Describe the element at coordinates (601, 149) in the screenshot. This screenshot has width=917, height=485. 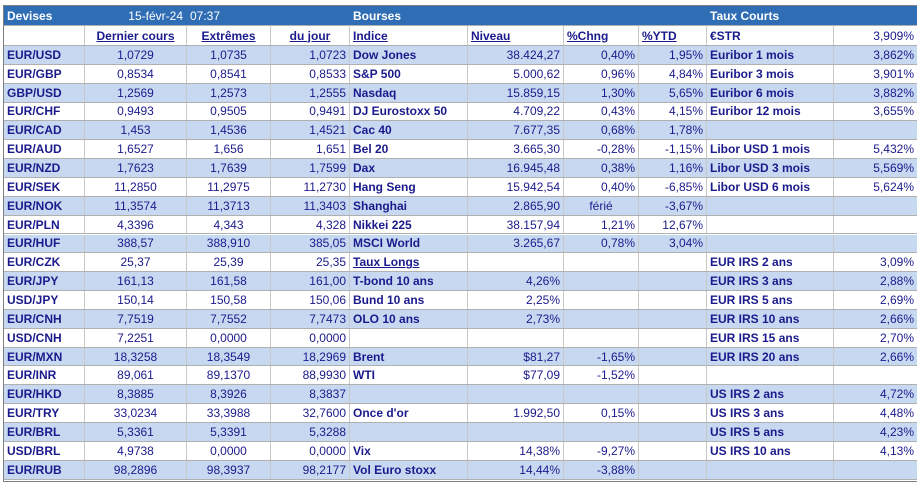
I see `change-pct-cell: -0,28%` at that location.